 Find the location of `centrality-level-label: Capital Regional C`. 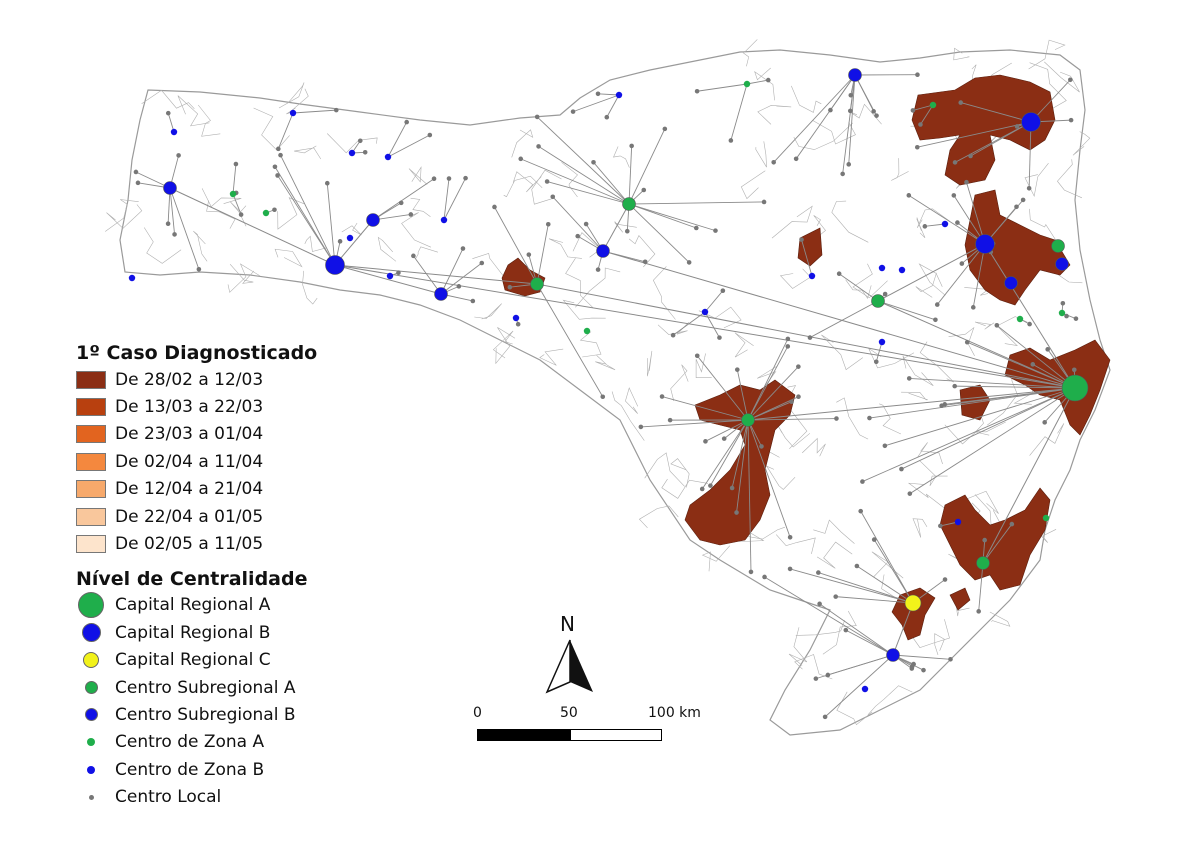

centrality-level-label: Capital Regional C is located at coordinates (193, 660).